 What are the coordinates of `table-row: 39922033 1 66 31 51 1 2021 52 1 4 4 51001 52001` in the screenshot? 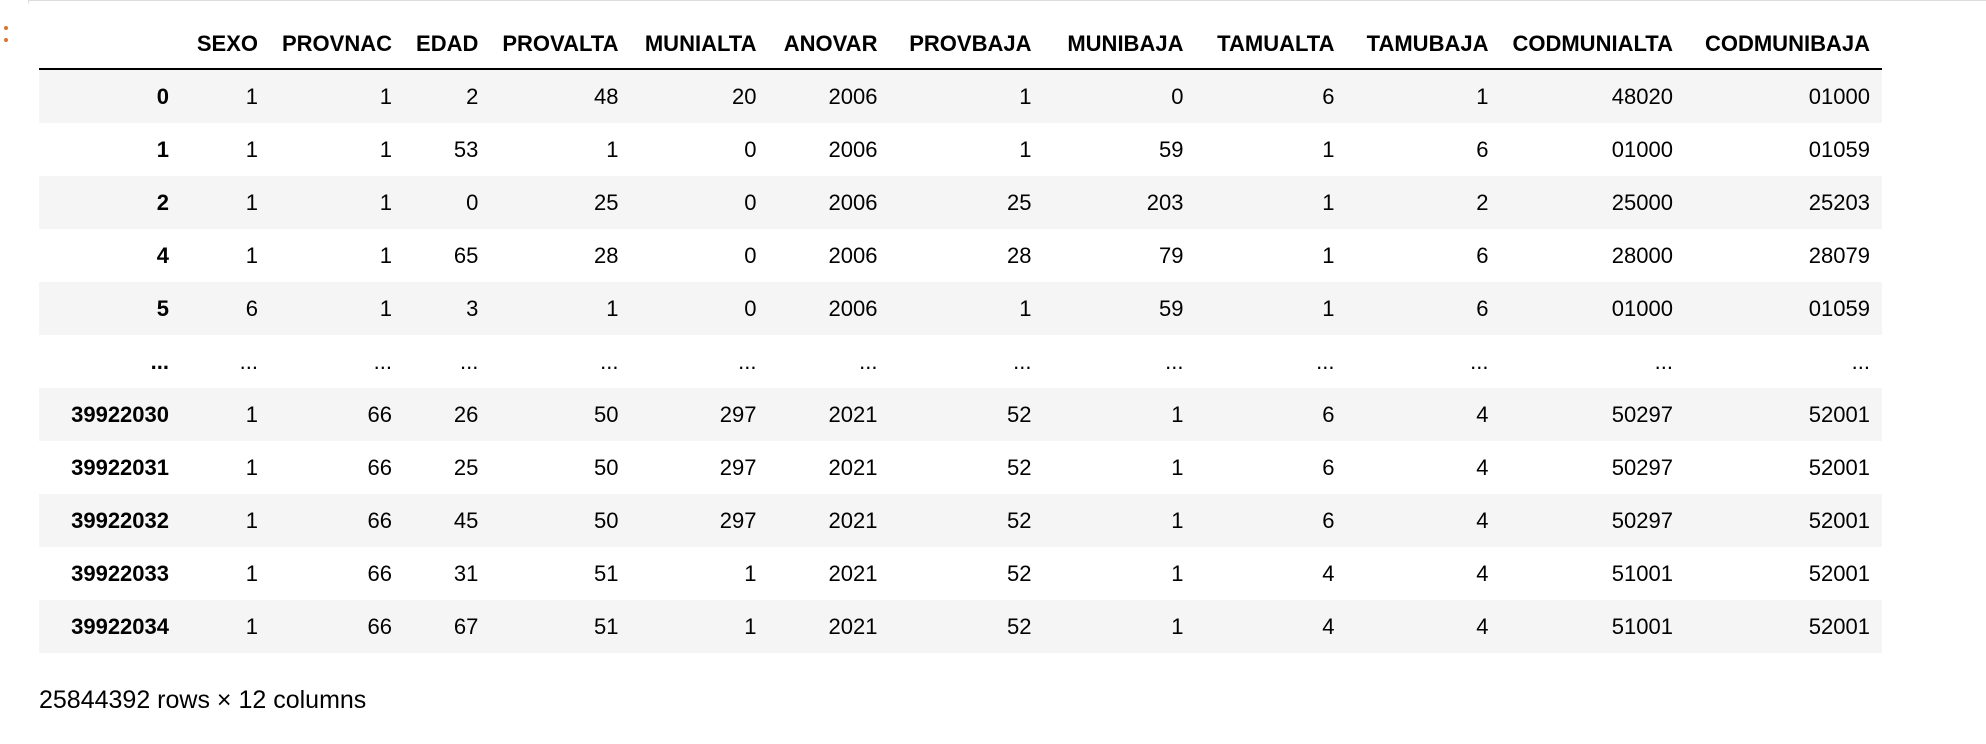 It's located at (960, 573).